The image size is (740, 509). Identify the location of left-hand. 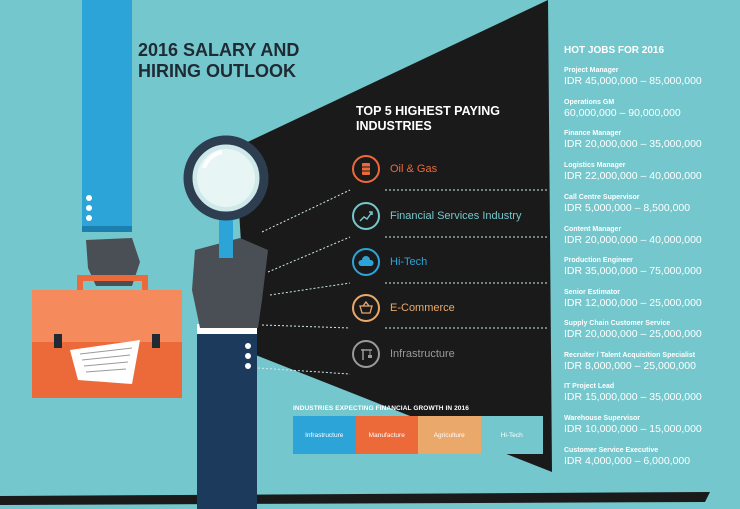
(113, 262).